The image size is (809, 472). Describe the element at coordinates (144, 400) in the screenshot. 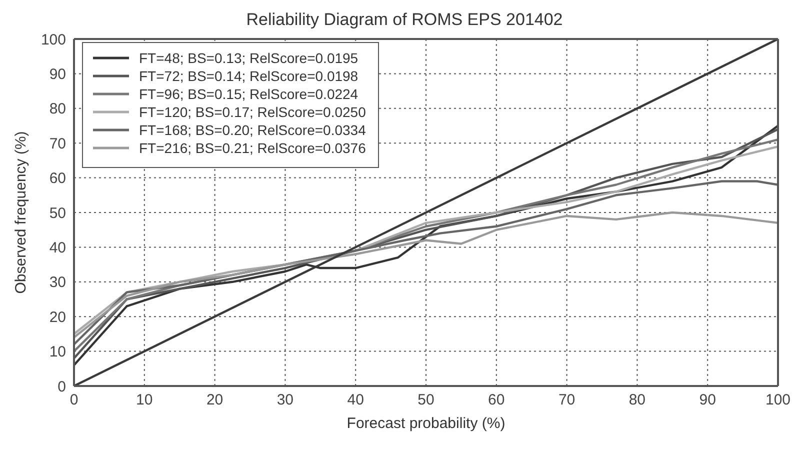

I see `x-tick-label: 10` at that location.